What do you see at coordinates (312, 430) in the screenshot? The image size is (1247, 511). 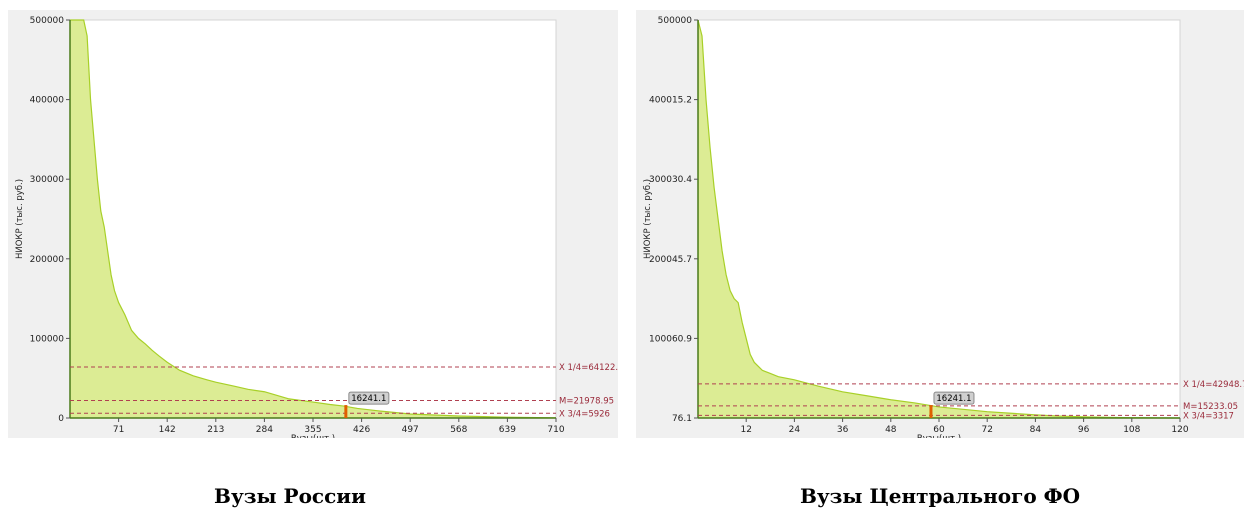 I see `x-tick-label: 355` at bounding box center [312, 430].